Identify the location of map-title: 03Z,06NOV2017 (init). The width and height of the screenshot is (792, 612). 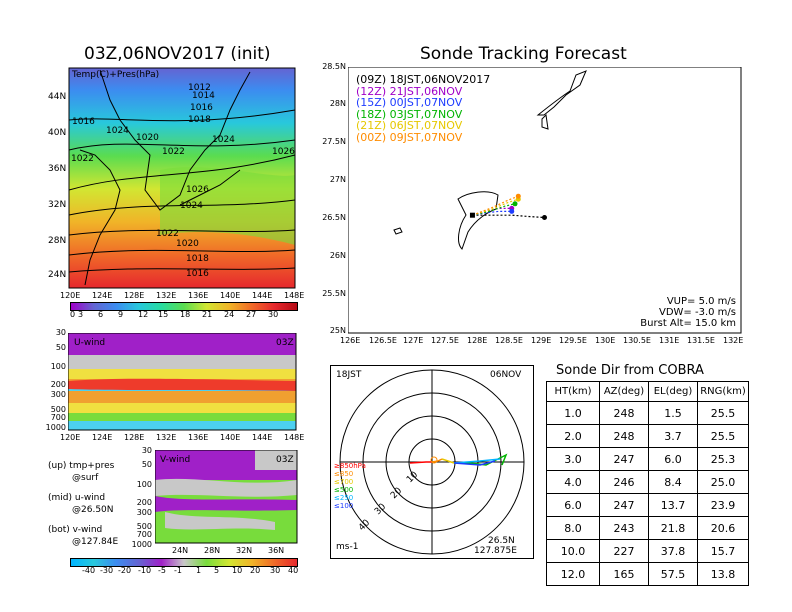
(177, 54).